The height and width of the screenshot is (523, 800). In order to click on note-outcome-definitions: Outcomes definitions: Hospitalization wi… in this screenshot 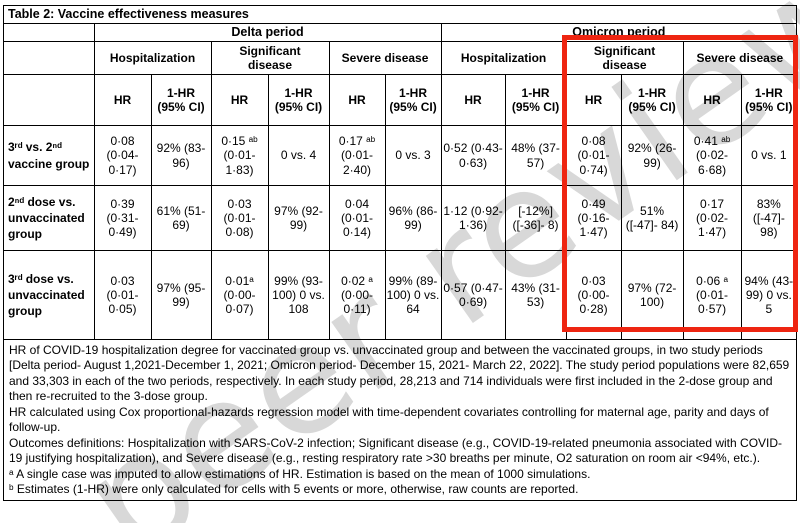, I will do `click(396, 450)`.